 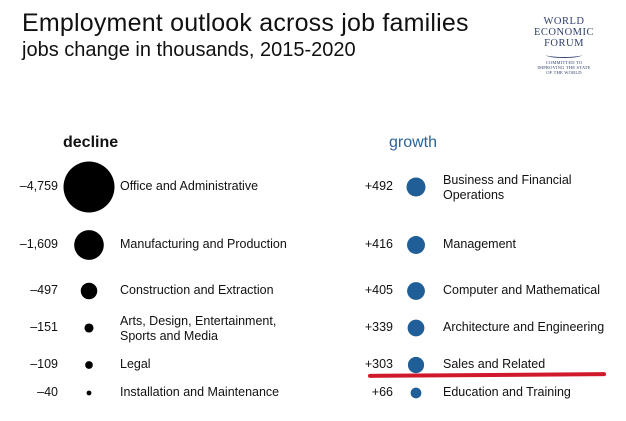 I want to click on chart-subtitle: jobs change in thousands, 2015-2020, so click(x=189, y=50).